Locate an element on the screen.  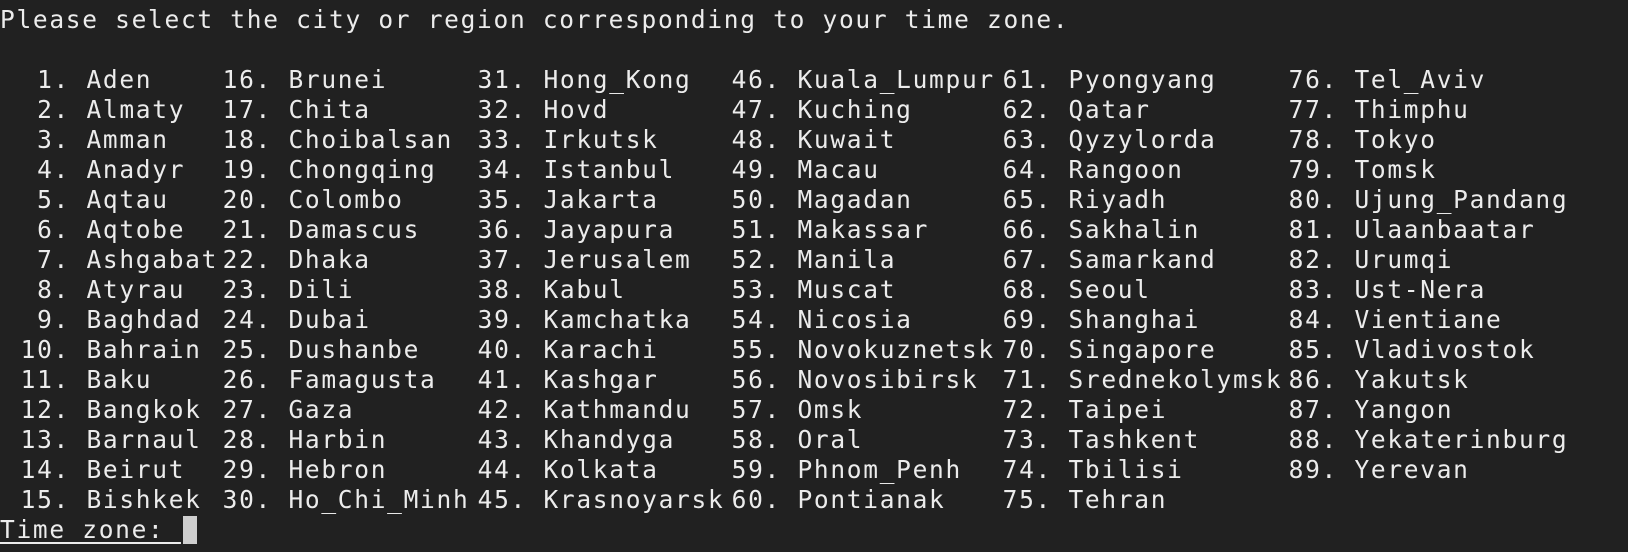
option-name: Dili is located at coordinates (321, 289).